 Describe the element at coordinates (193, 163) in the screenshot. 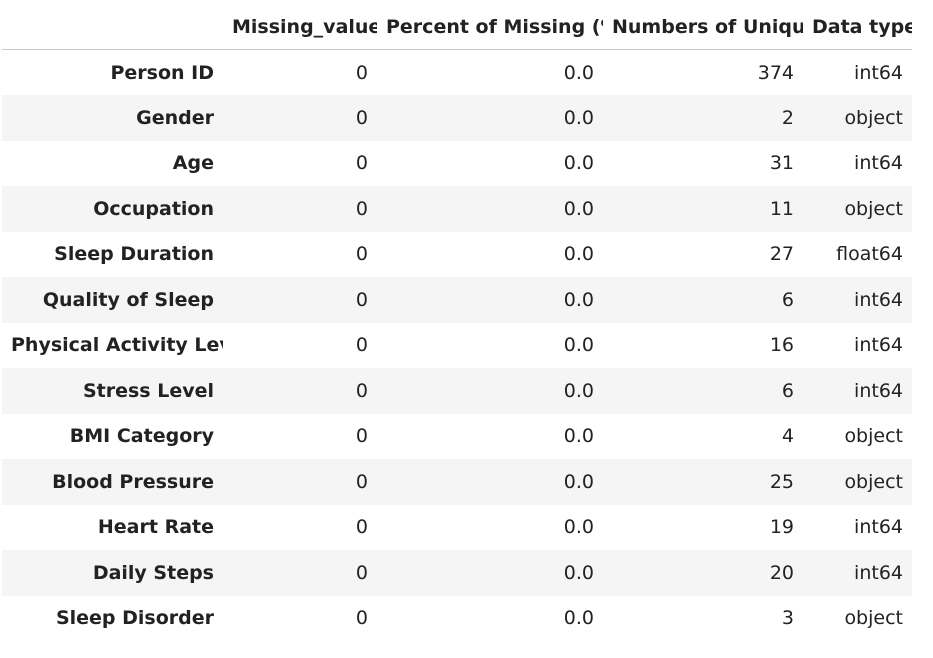

I see `row-label: Age` at that location.